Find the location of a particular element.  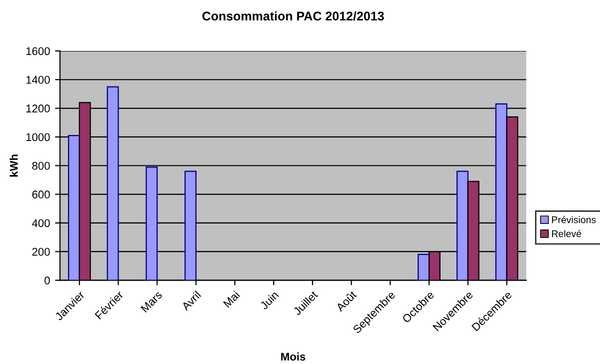

legend-label: Prévisions is located at coordinates (574, 220).